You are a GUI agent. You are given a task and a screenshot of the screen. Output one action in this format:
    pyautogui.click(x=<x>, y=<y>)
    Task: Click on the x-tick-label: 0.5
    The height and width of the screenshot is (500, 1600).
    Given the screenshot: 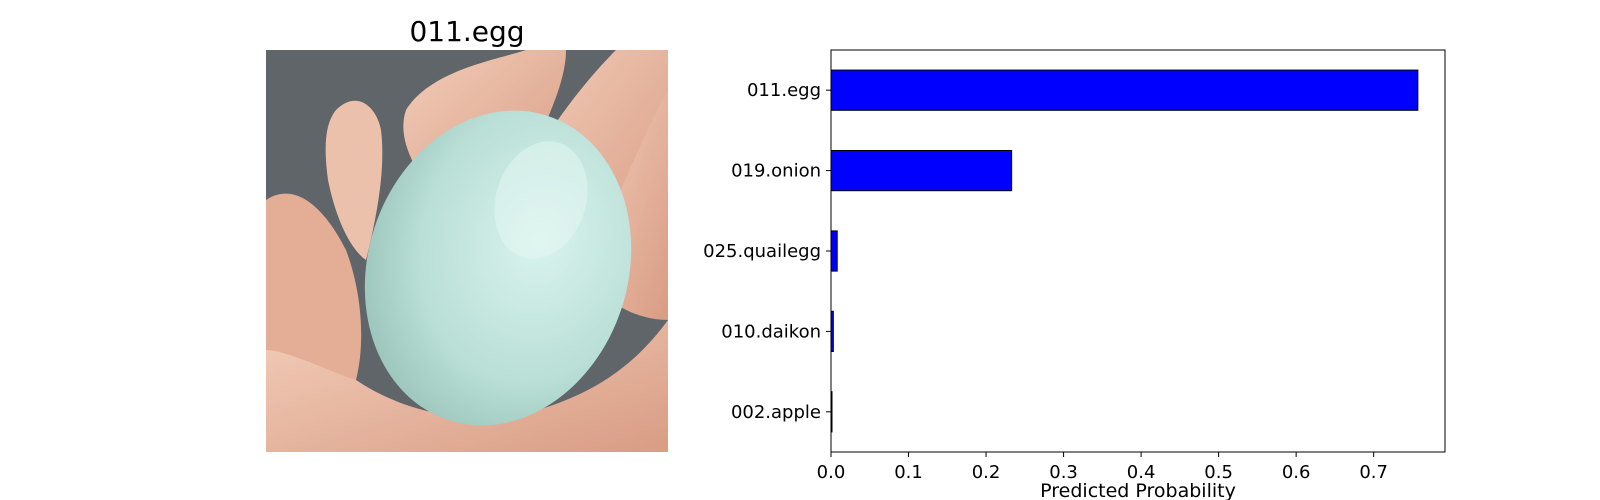 What is the action you would take?
    pyautogui.click(x=1218, y=472)
    